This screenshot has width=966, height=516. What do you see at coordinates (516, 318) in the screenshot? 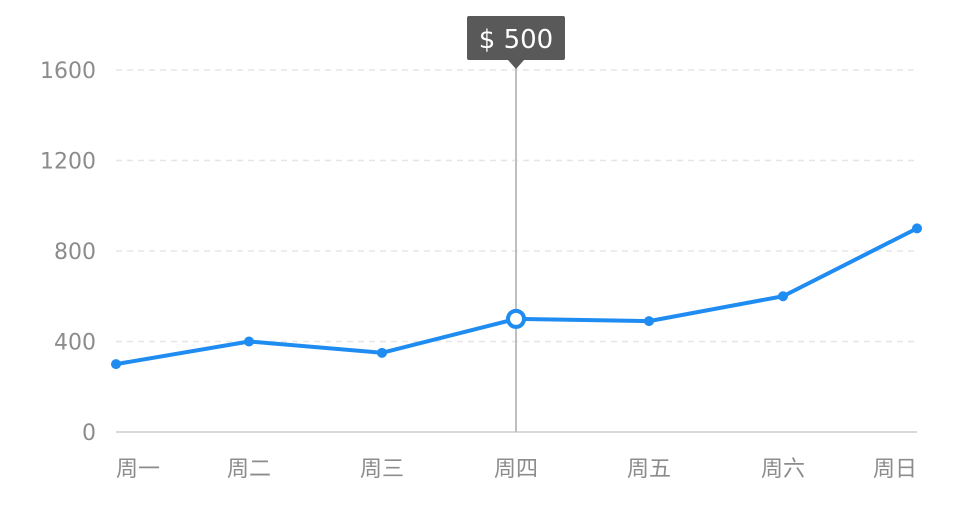
I see `data-point-active` at bounding box center [516, 318].